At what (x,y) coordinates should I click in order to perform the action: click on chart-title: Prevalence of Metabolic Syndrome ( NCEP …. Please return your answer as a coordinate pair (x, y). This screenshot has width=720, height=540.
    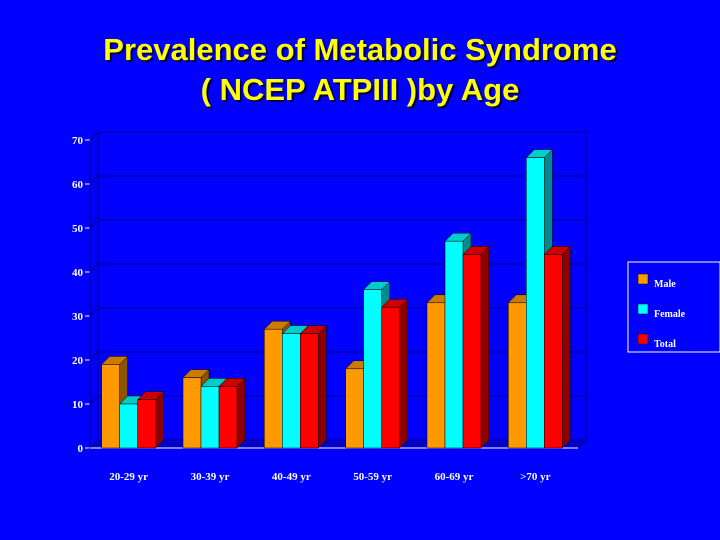
    Looking at the image, I should click on (360, 70).